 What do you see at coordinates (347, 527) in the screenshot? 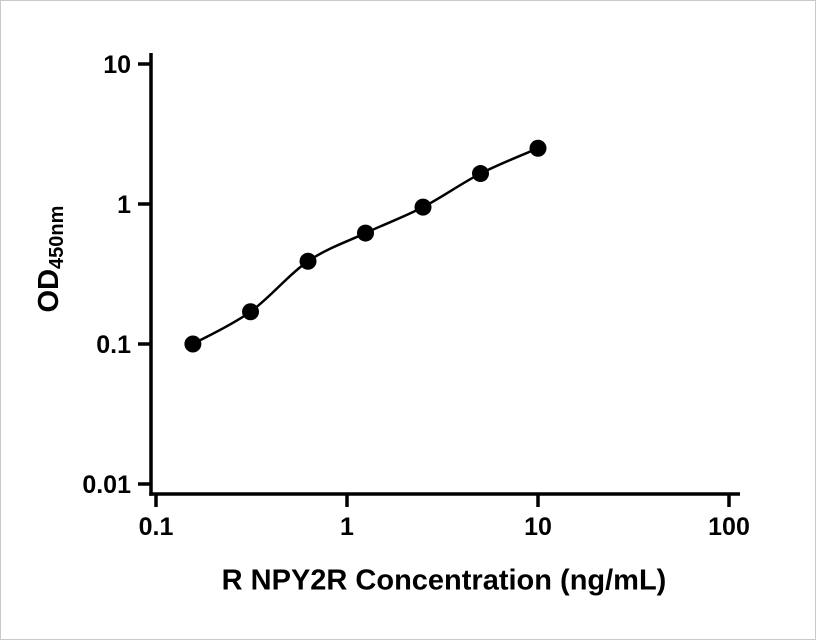
I see `x-tick-label: 1` at bounding box center [347, 527].